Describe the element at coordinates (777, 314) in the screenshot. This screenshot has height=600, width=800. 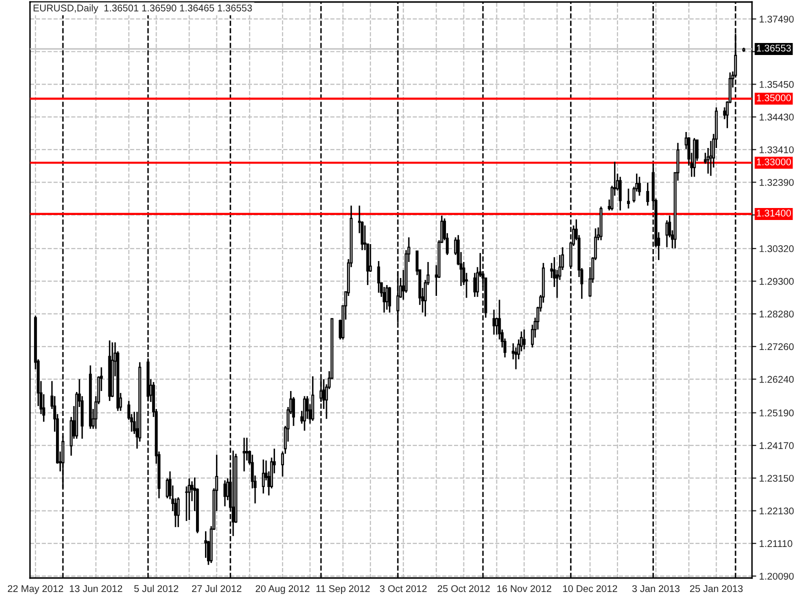
I see `y-tick-label: 1.28280` at that location.